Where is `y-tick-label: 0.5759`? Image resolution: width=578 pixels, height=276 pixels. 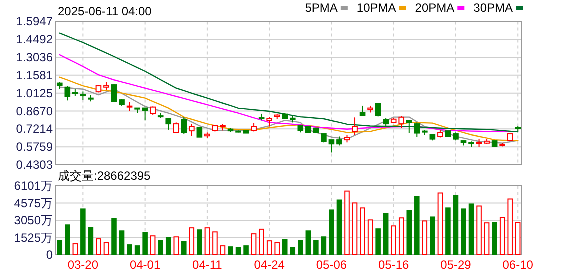
y-tick-label: 0.5759 is located at coordinates (35, 147).